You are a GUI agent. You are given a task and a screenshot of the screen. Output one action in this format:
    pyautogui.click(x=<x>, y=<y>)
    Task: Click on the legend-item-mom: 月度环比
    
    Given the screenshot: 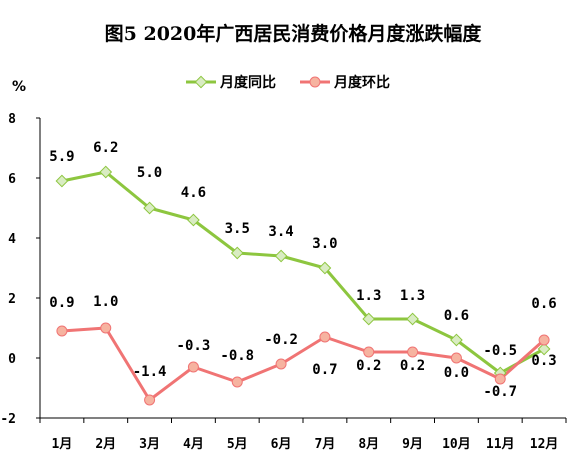 What is the action you would take?
    pyautogui.click(x=345, y=82)
    